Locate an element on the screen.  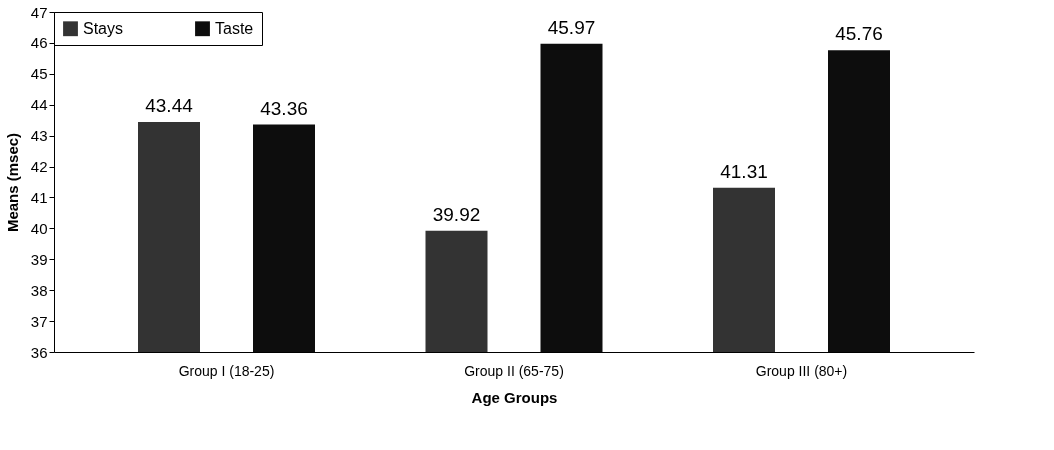
y-tick-label: 39 is located at coordinates (39, 259).